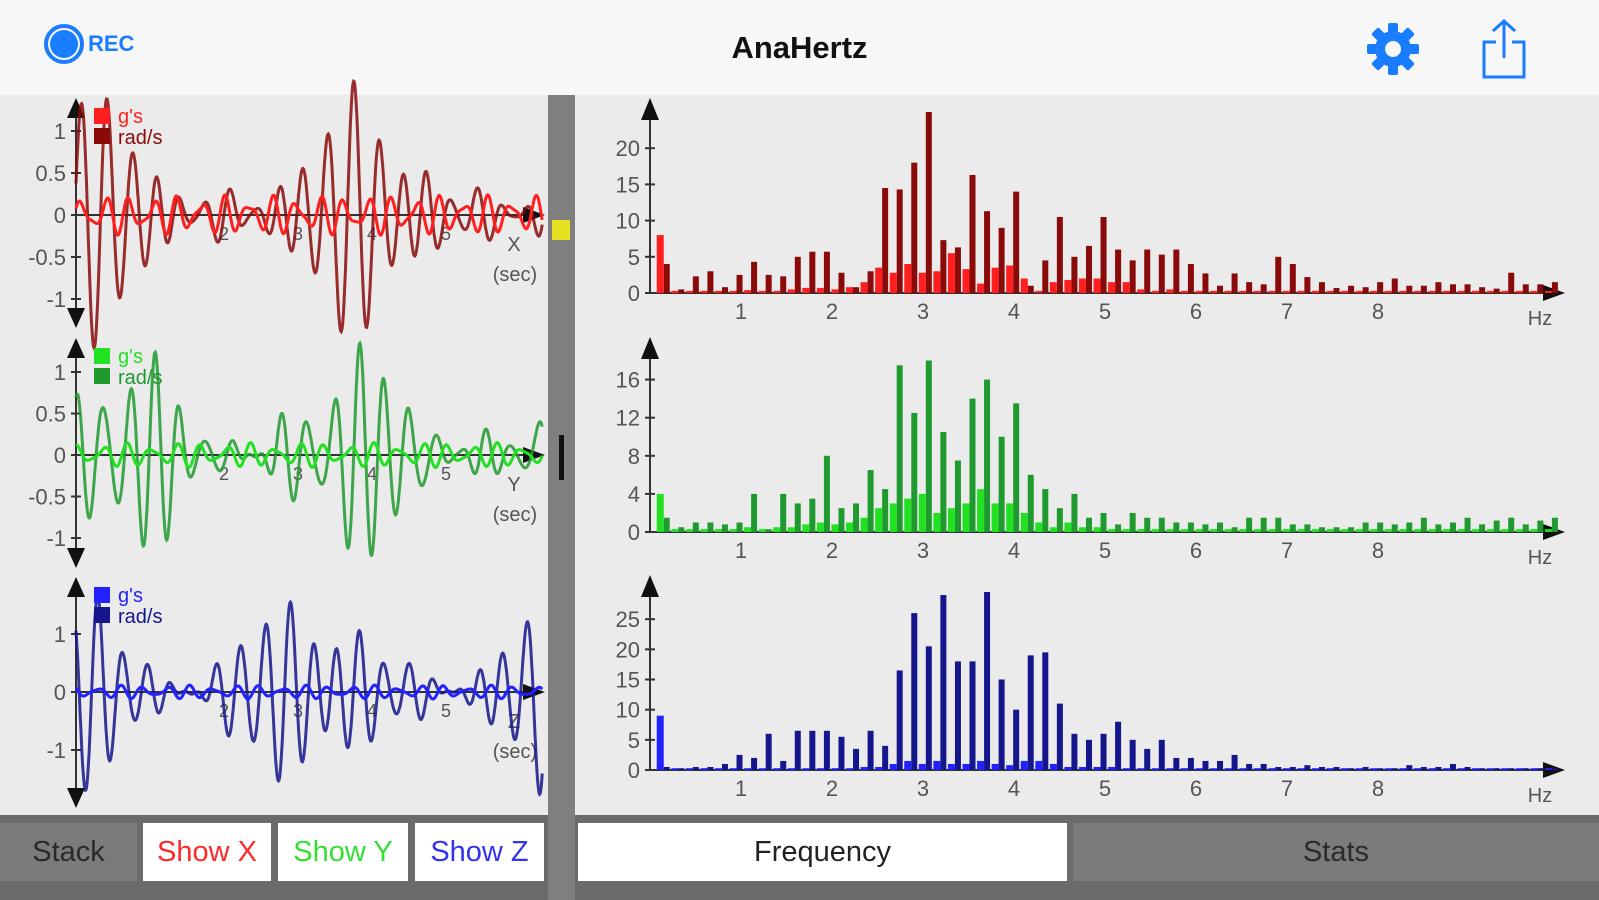  I want to click on y-tick-label: 20, so click(628, 148).